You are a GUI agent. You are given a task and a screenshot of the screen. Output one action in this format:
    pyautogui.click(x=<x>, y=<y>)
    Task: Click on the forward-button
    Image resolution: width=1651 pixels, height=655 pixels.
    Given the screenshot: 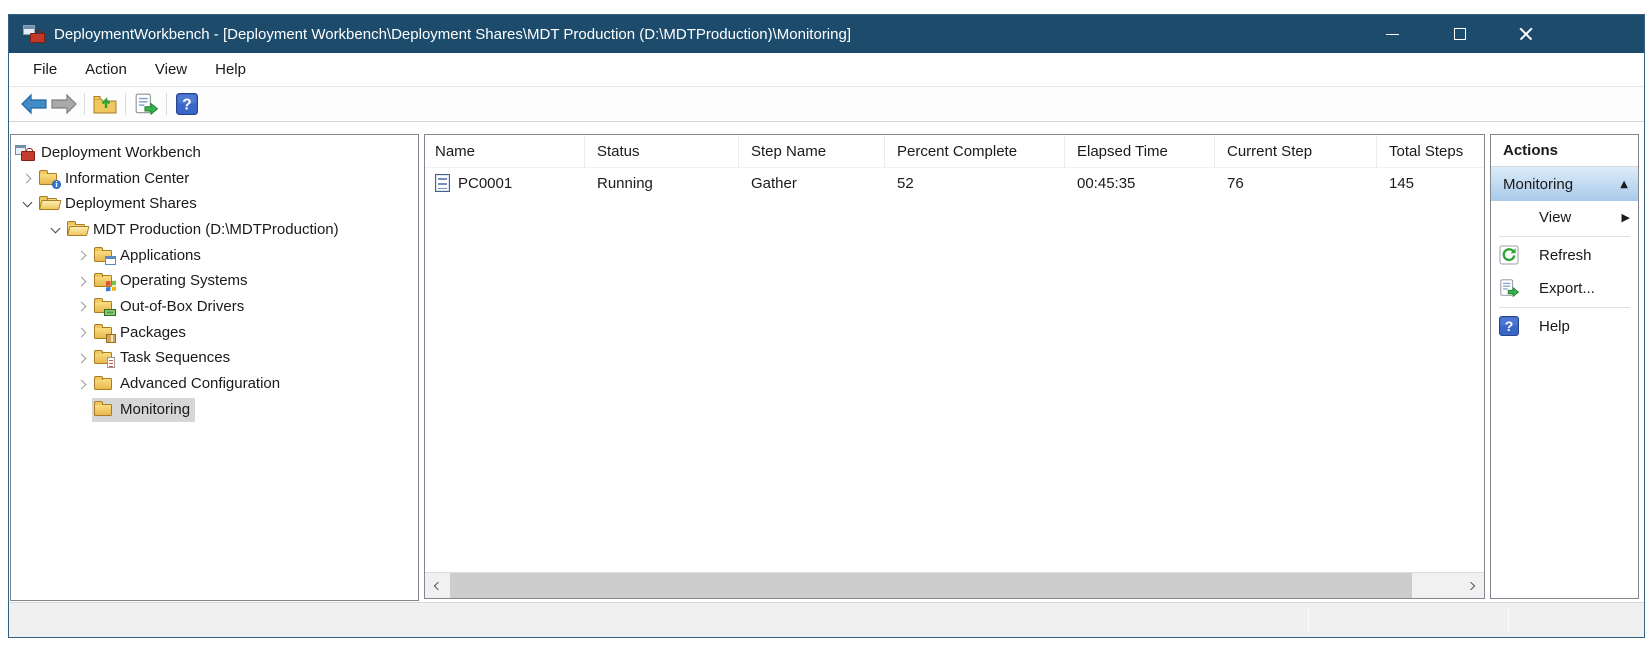 What is the action you would take?
    pyautogui.click(x=64, y=104)
    